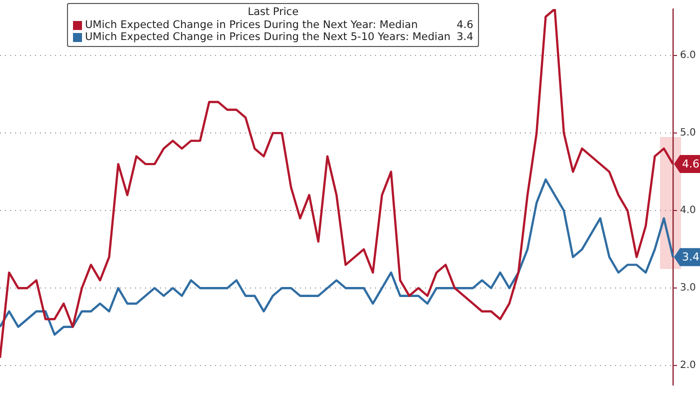  What do you see at coordinates (465, 25) in the screenshot?
I see `annotation: 4.6` at bounding box center [465, 25].